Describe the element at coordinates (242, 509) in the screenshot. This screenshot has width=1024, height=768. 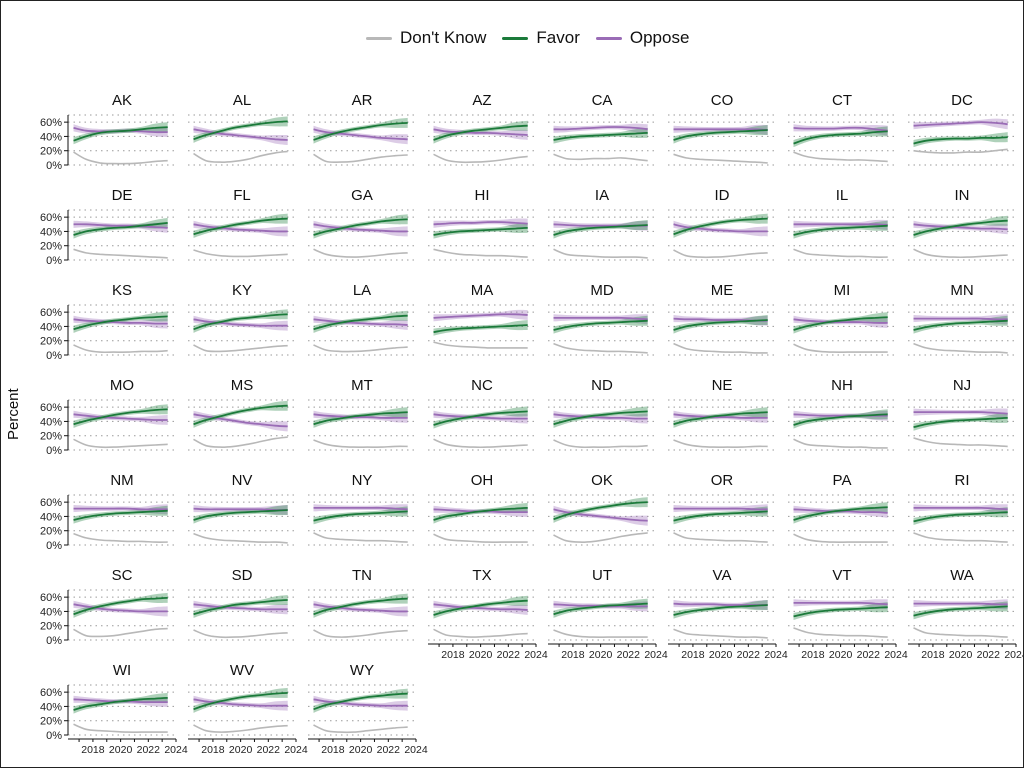
I see `facet-nv: NV` at that location.